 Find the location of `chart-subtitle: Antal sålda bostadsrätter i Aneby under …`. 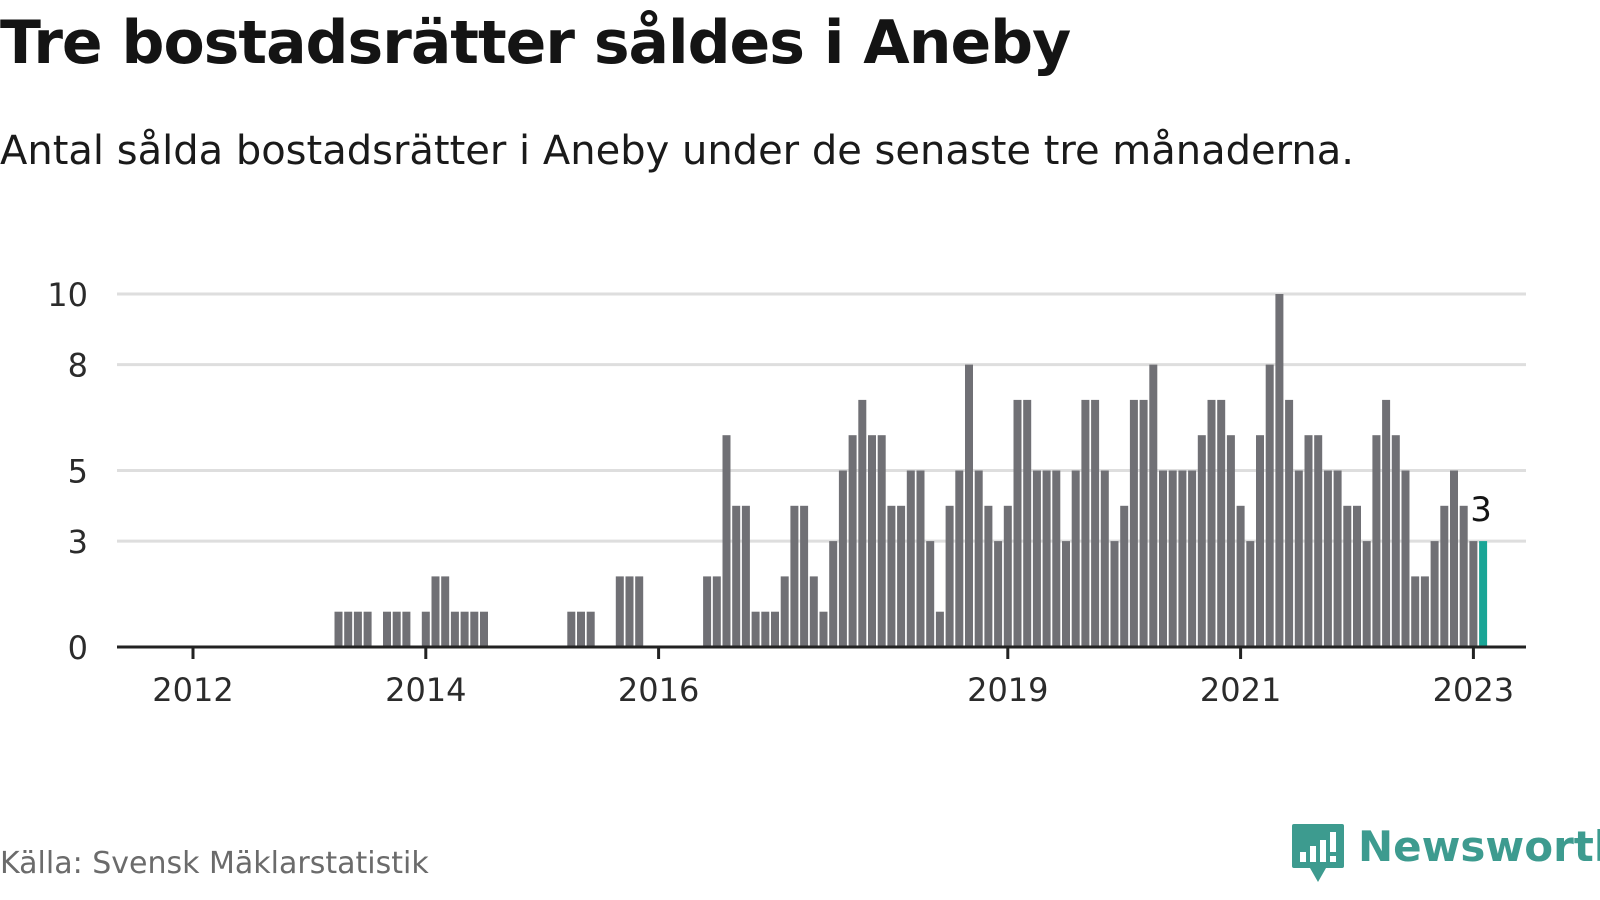

chart-subtitle: Antal sålda bostadsrätter i Aneby under … is located at coordinates (677, 151).